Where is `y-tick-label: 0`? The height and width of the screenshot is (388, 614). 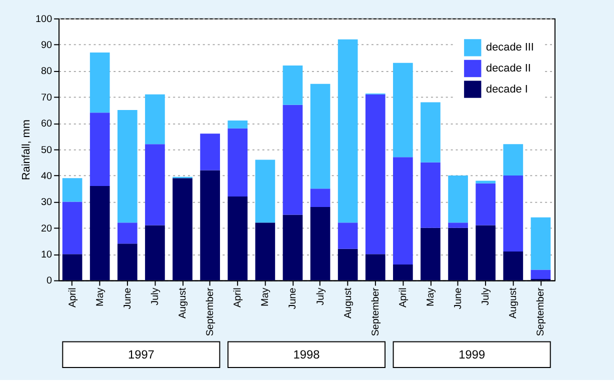 y-tick-label: 0 is located at coordinates (49, 281).